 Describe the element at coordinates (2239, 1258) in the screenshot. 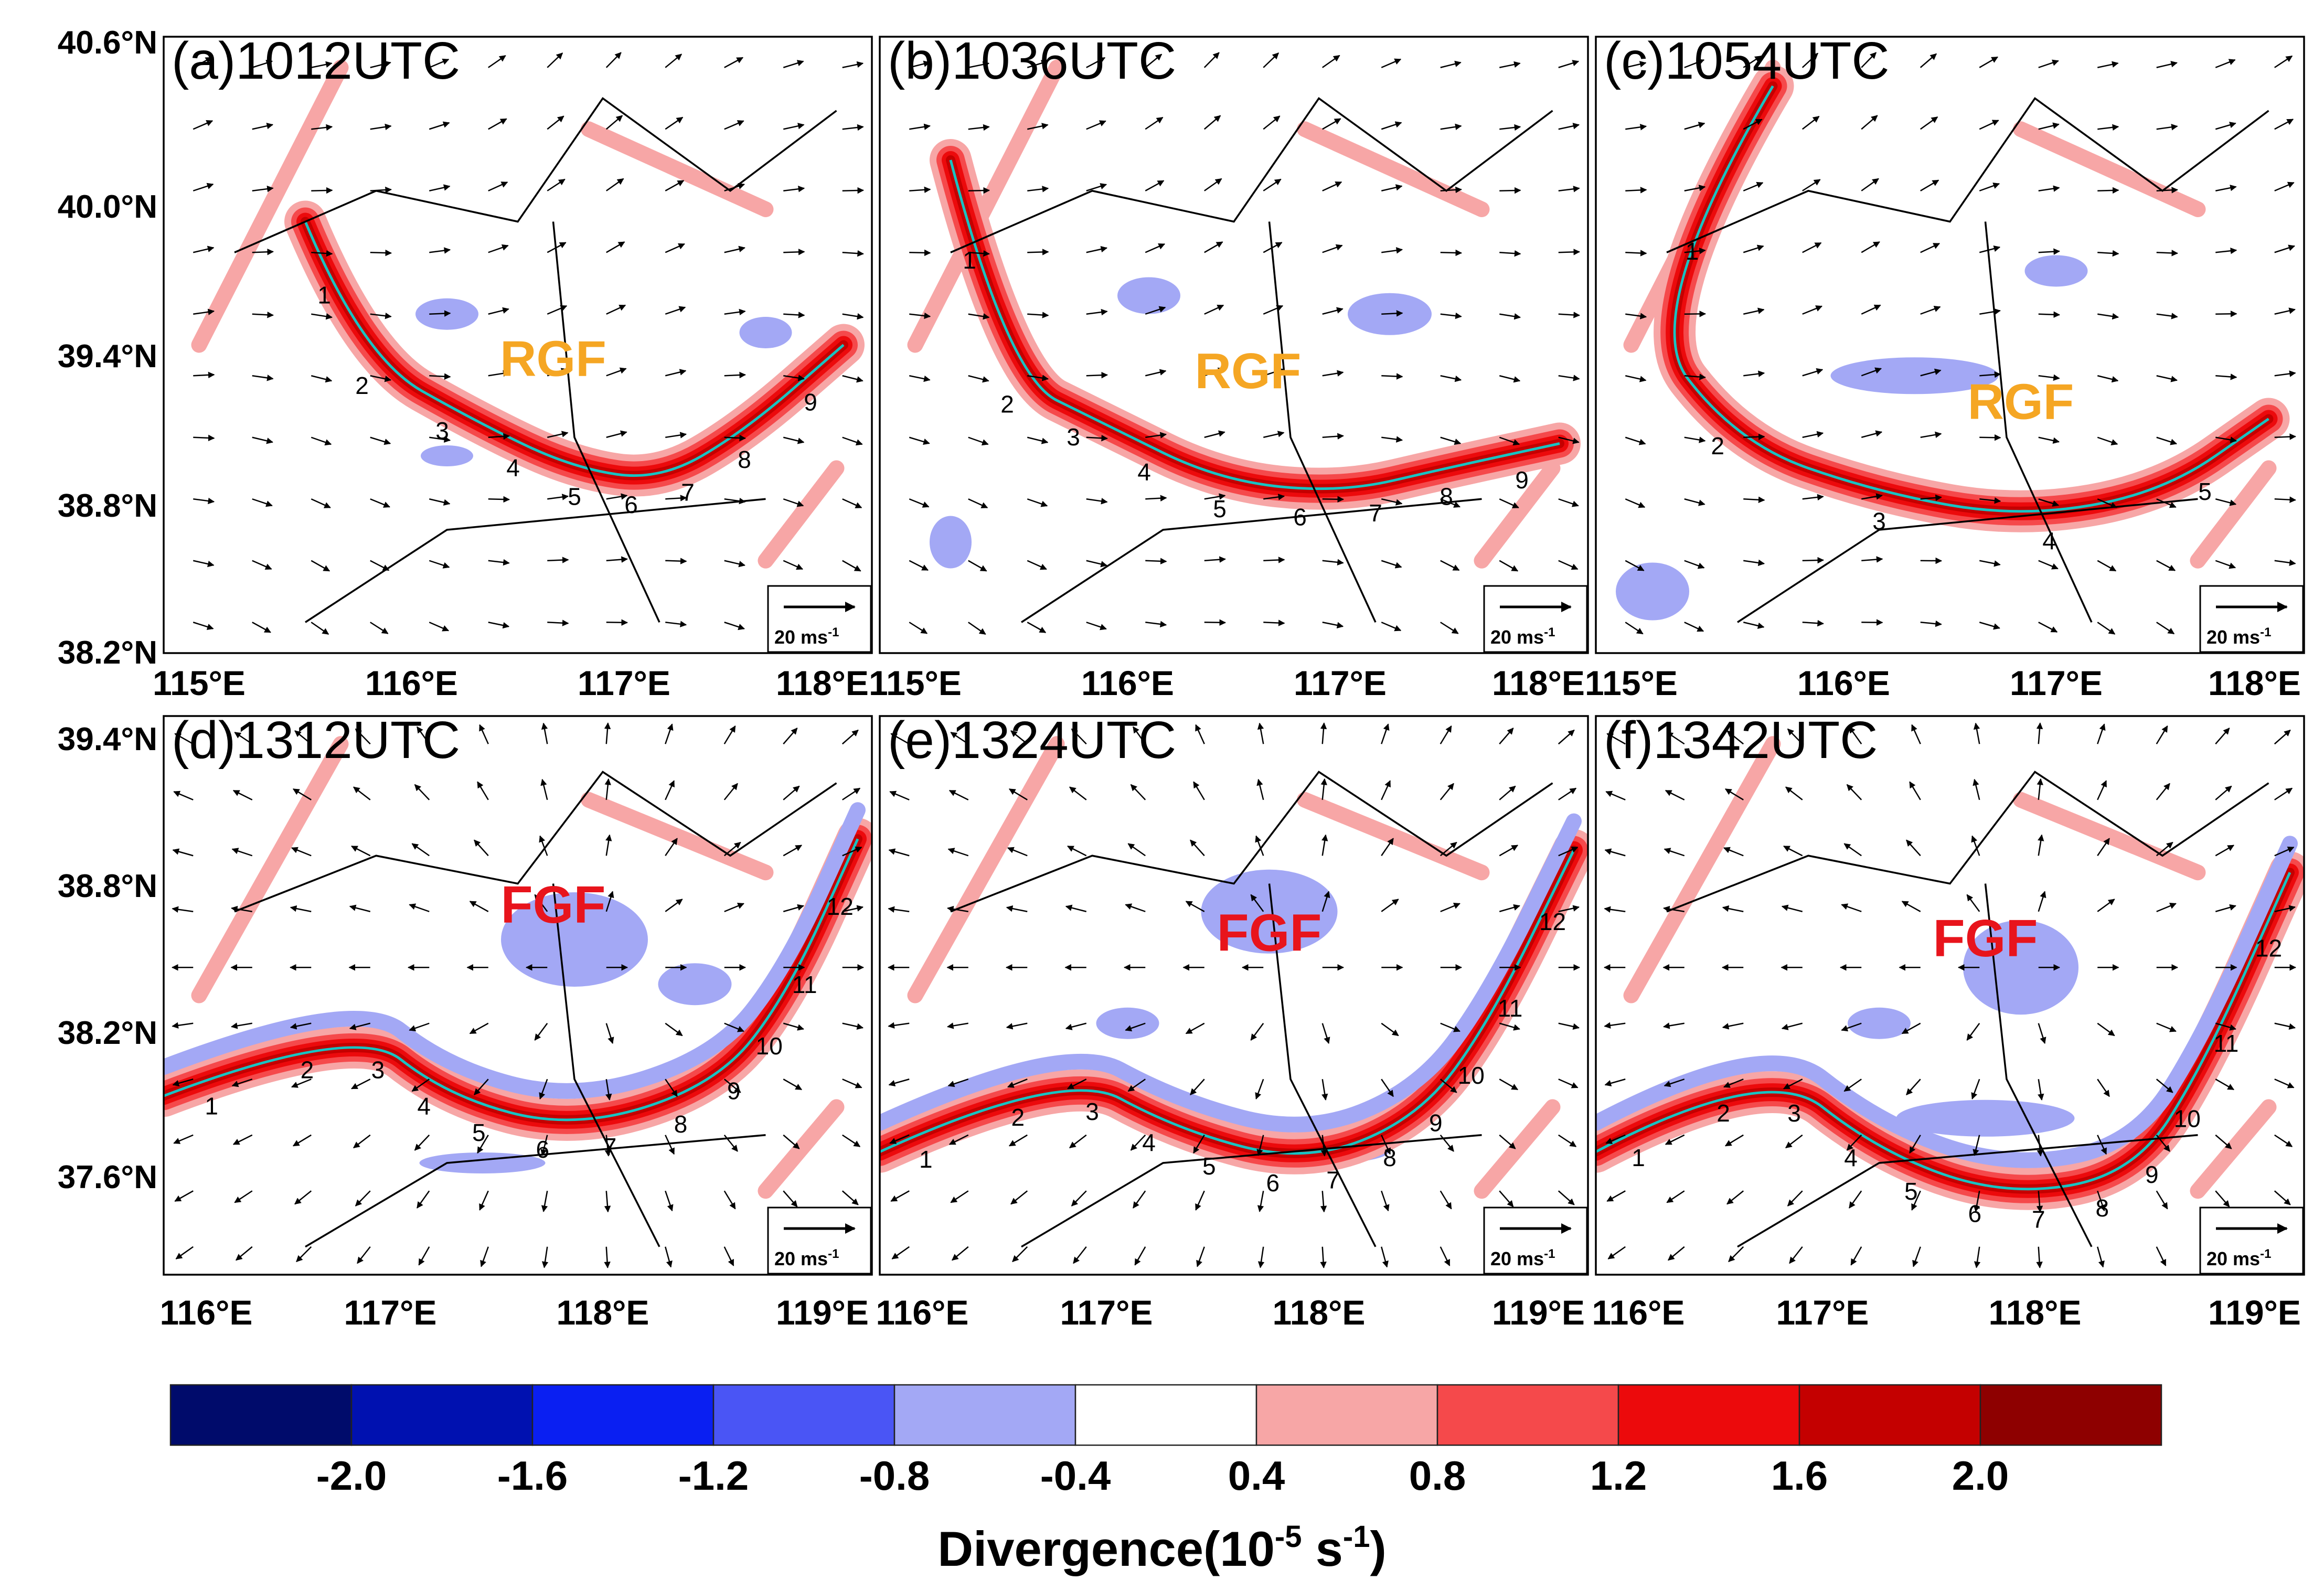

I see `reference-vector-label: 20 ms-1` at that location.